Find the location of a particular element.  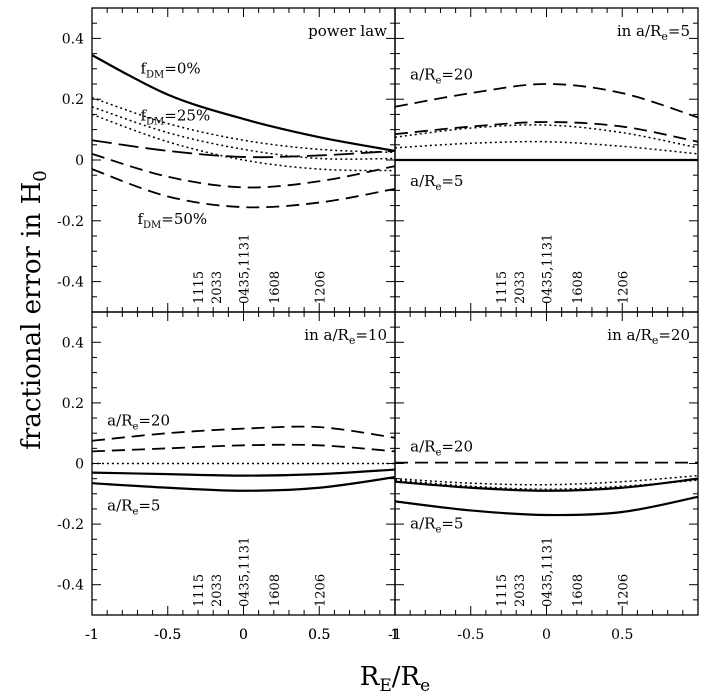

series-line-longdash is located at coordinates (243, 149).